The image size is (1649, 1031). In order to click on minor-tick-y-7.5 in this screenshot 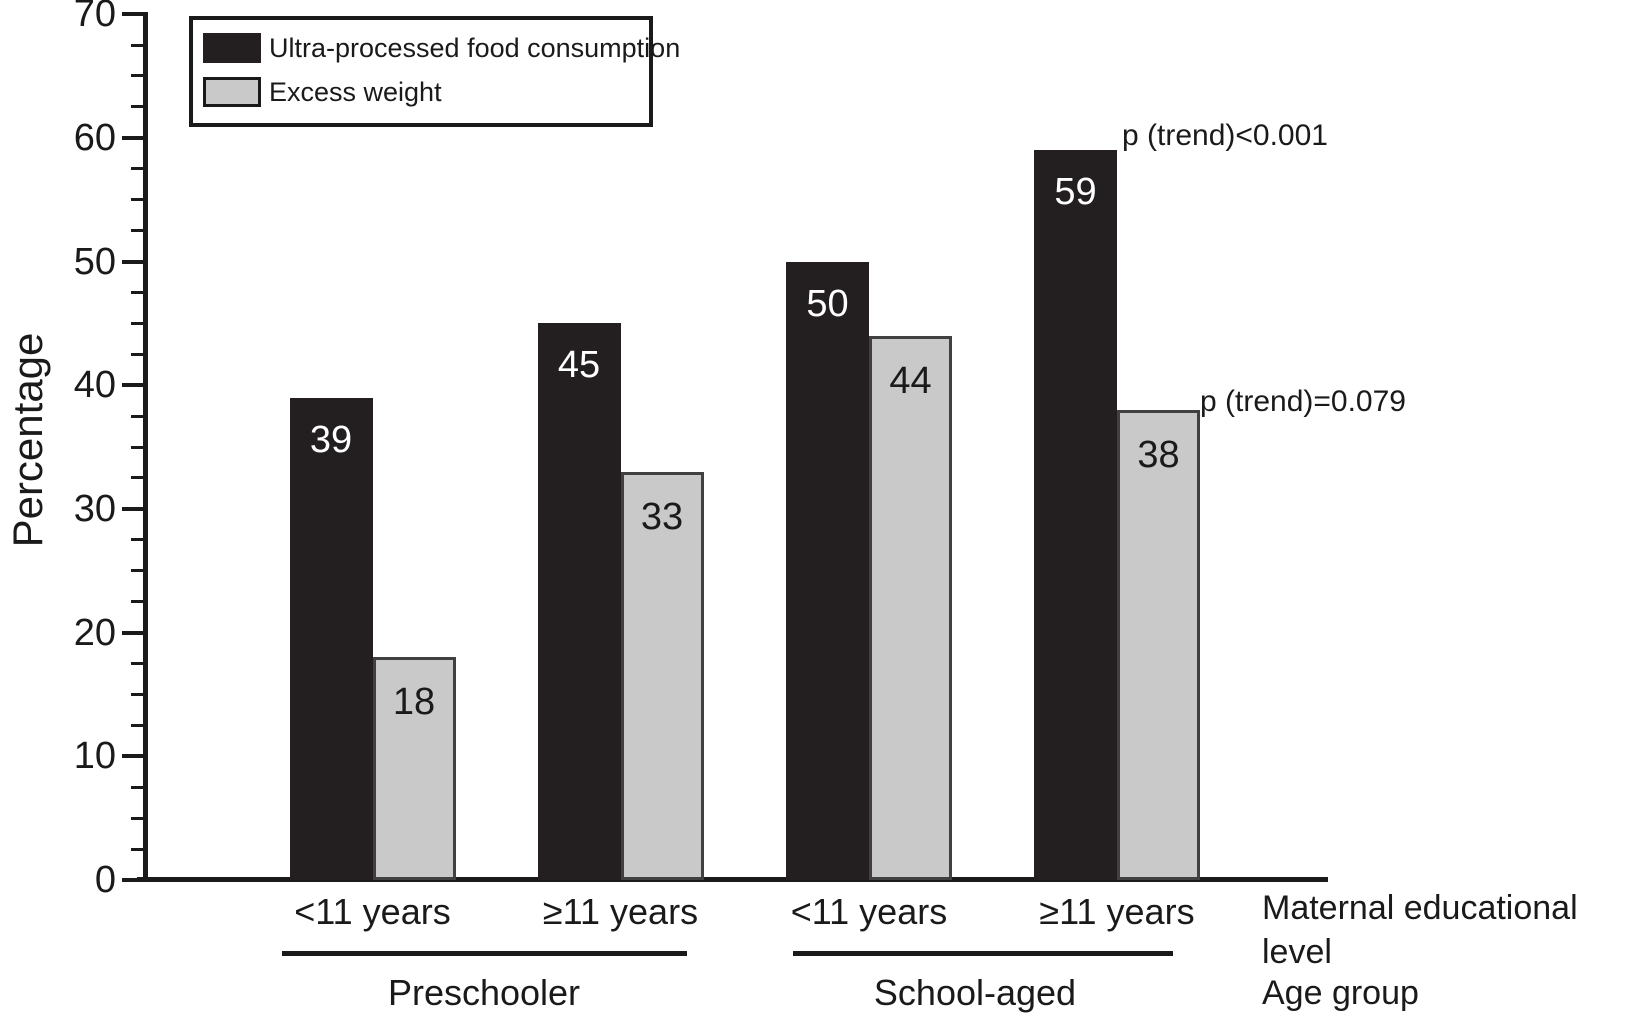, I will do `click(138, 787)`.